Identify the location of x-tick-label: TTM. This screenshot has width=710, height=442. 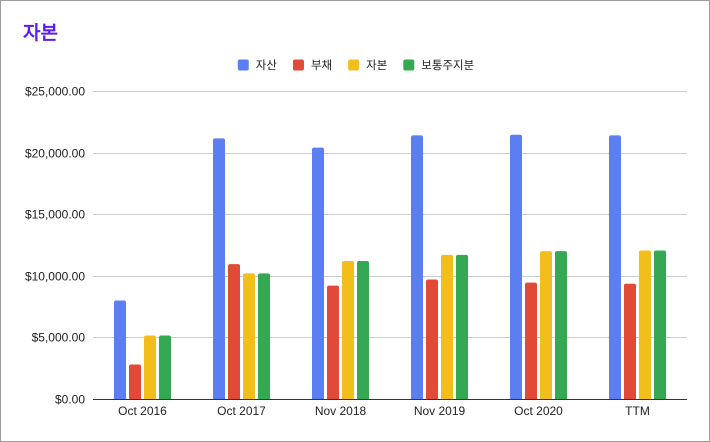
(637, 411).